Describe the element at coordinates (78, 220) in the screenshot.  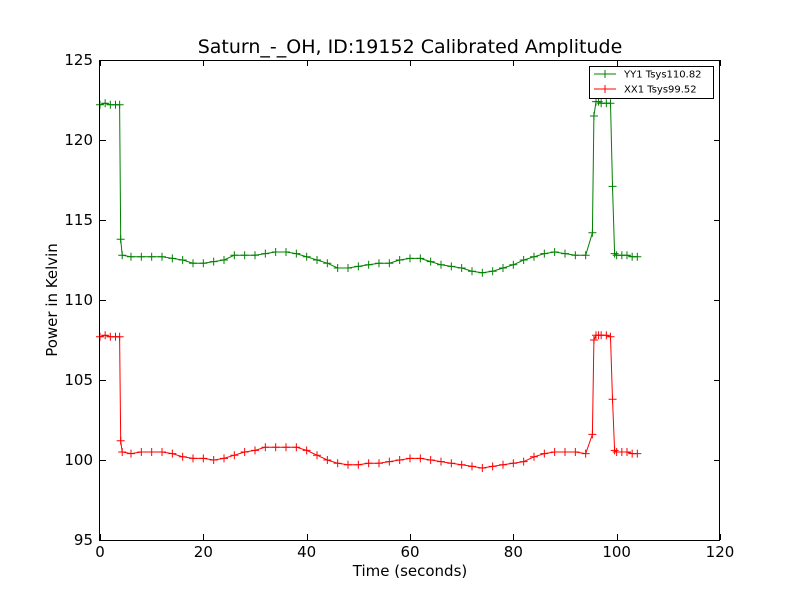
I see `y-tick-label: 115` at that location.